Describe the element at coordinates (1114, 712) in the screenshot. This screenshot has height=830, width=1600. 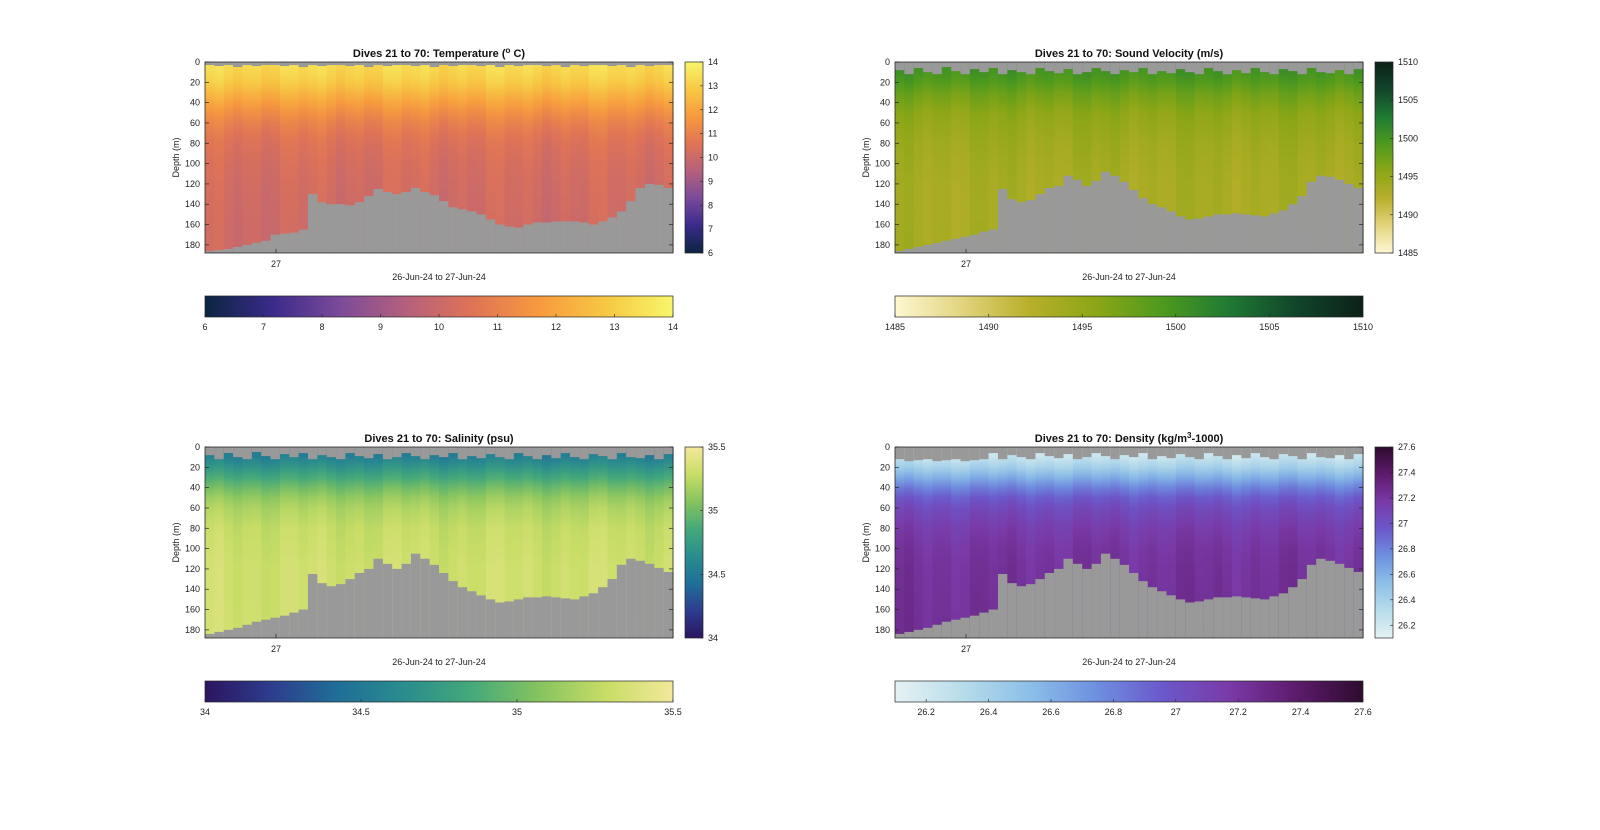
I see `horizontal-colorbar-label: 26.8` at that location.